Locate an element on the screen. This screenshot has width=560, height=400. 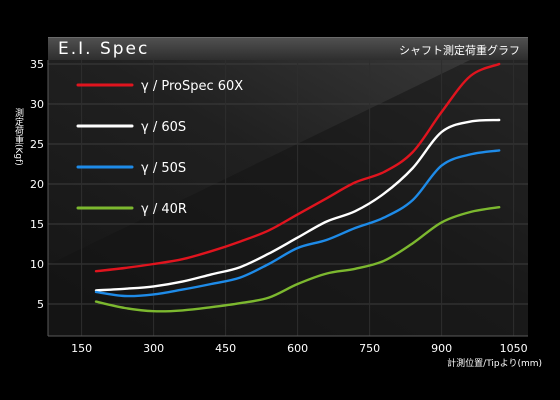
y-tick-label: 30 is located at coordinates (37, 104).